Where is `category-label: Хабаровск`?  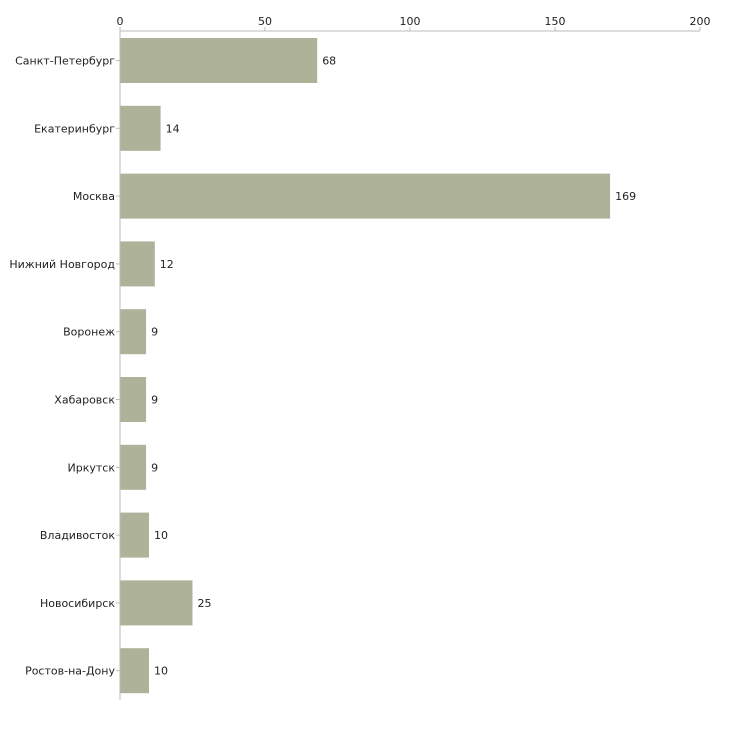
category-label: Хабаровск is located at coordinates (84, 400).